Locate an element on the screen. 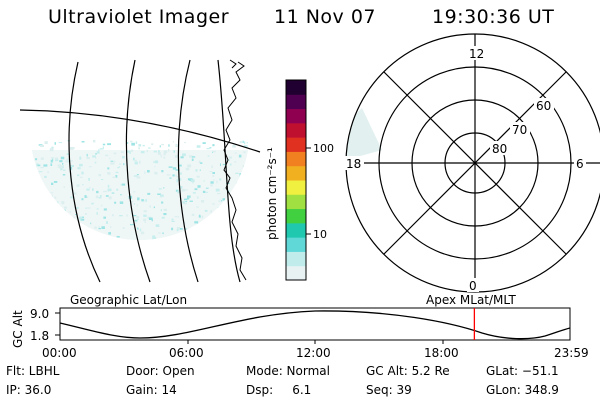 This screenshot has height=400, width=600. gc-alt-status: GC Alt: 5.2 Re is located at coordinates (408, 371).